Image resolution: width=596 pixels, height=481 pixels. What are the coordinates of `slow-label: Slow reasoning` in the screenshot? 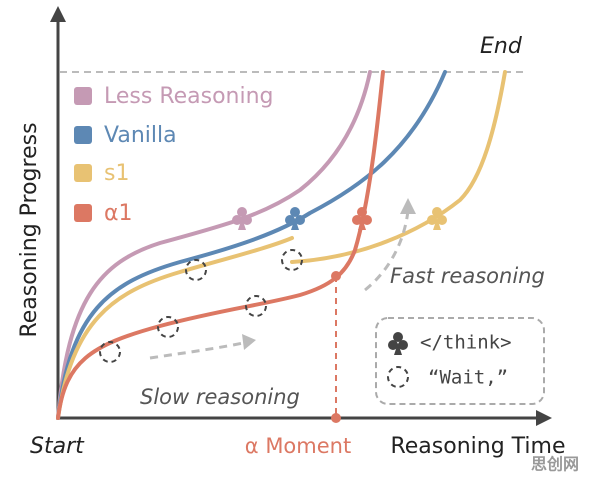 It's located at (220, 397).